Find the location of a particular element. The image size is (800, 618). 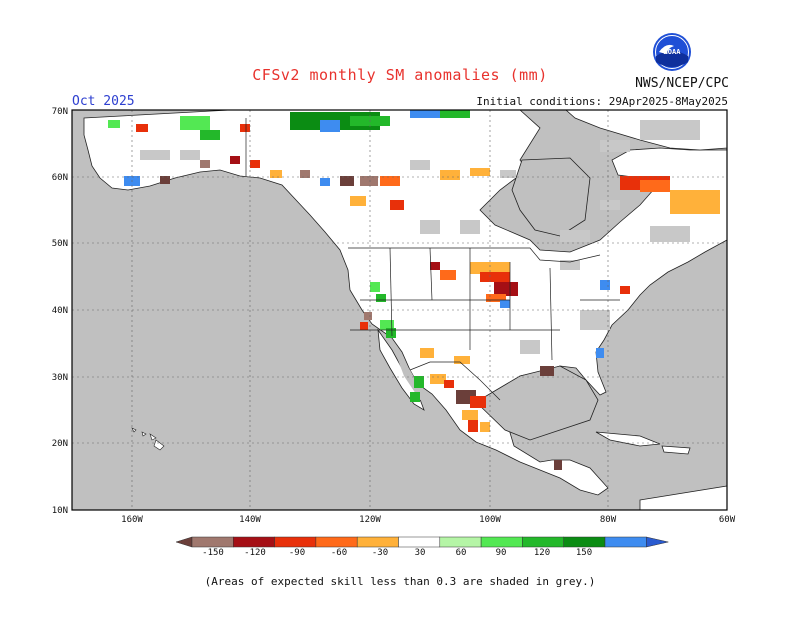

legend-tick: -30 is located at coordinates (380, 553).